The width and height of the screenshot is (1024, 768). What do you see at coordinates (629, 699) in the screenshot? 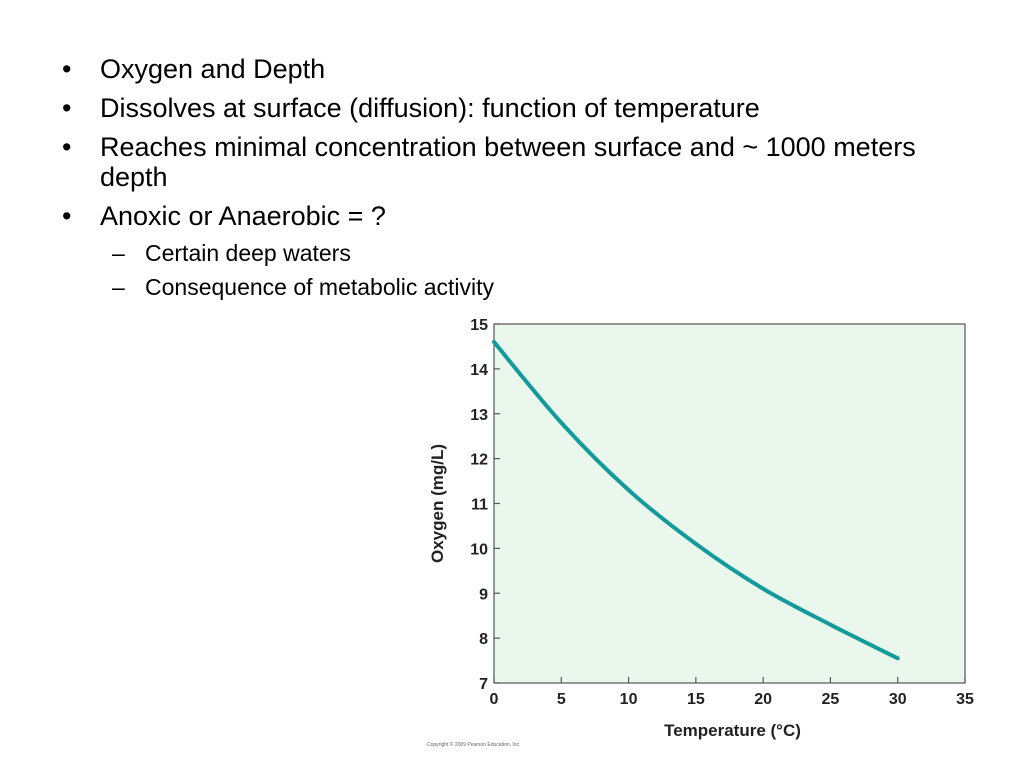
I see `x-tick-label: 10` at bounding box center [629, 699].